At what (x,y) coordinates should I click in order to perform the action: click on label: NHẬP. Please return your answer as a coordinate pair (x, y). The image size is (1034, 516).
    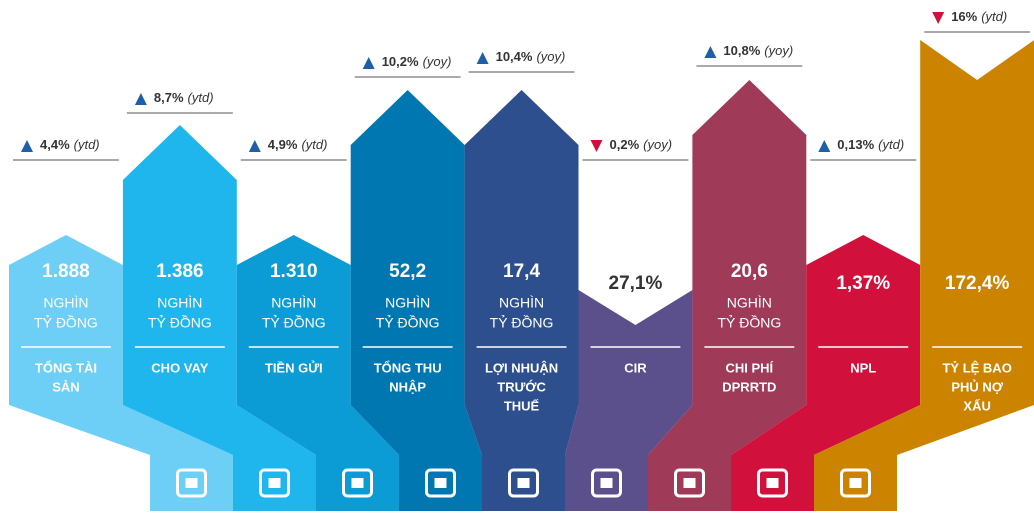
    Looking at the image, I should click on (407, 386).